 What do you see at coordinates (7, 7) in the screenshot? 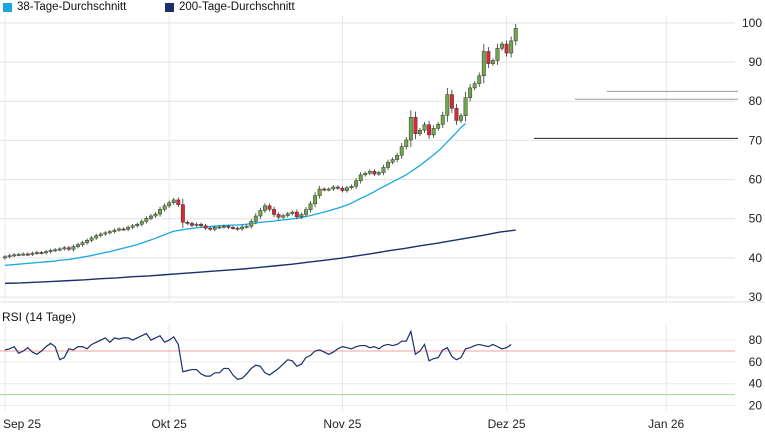
I see `legend-swatch-ma38` at bounding box center [7, 7].